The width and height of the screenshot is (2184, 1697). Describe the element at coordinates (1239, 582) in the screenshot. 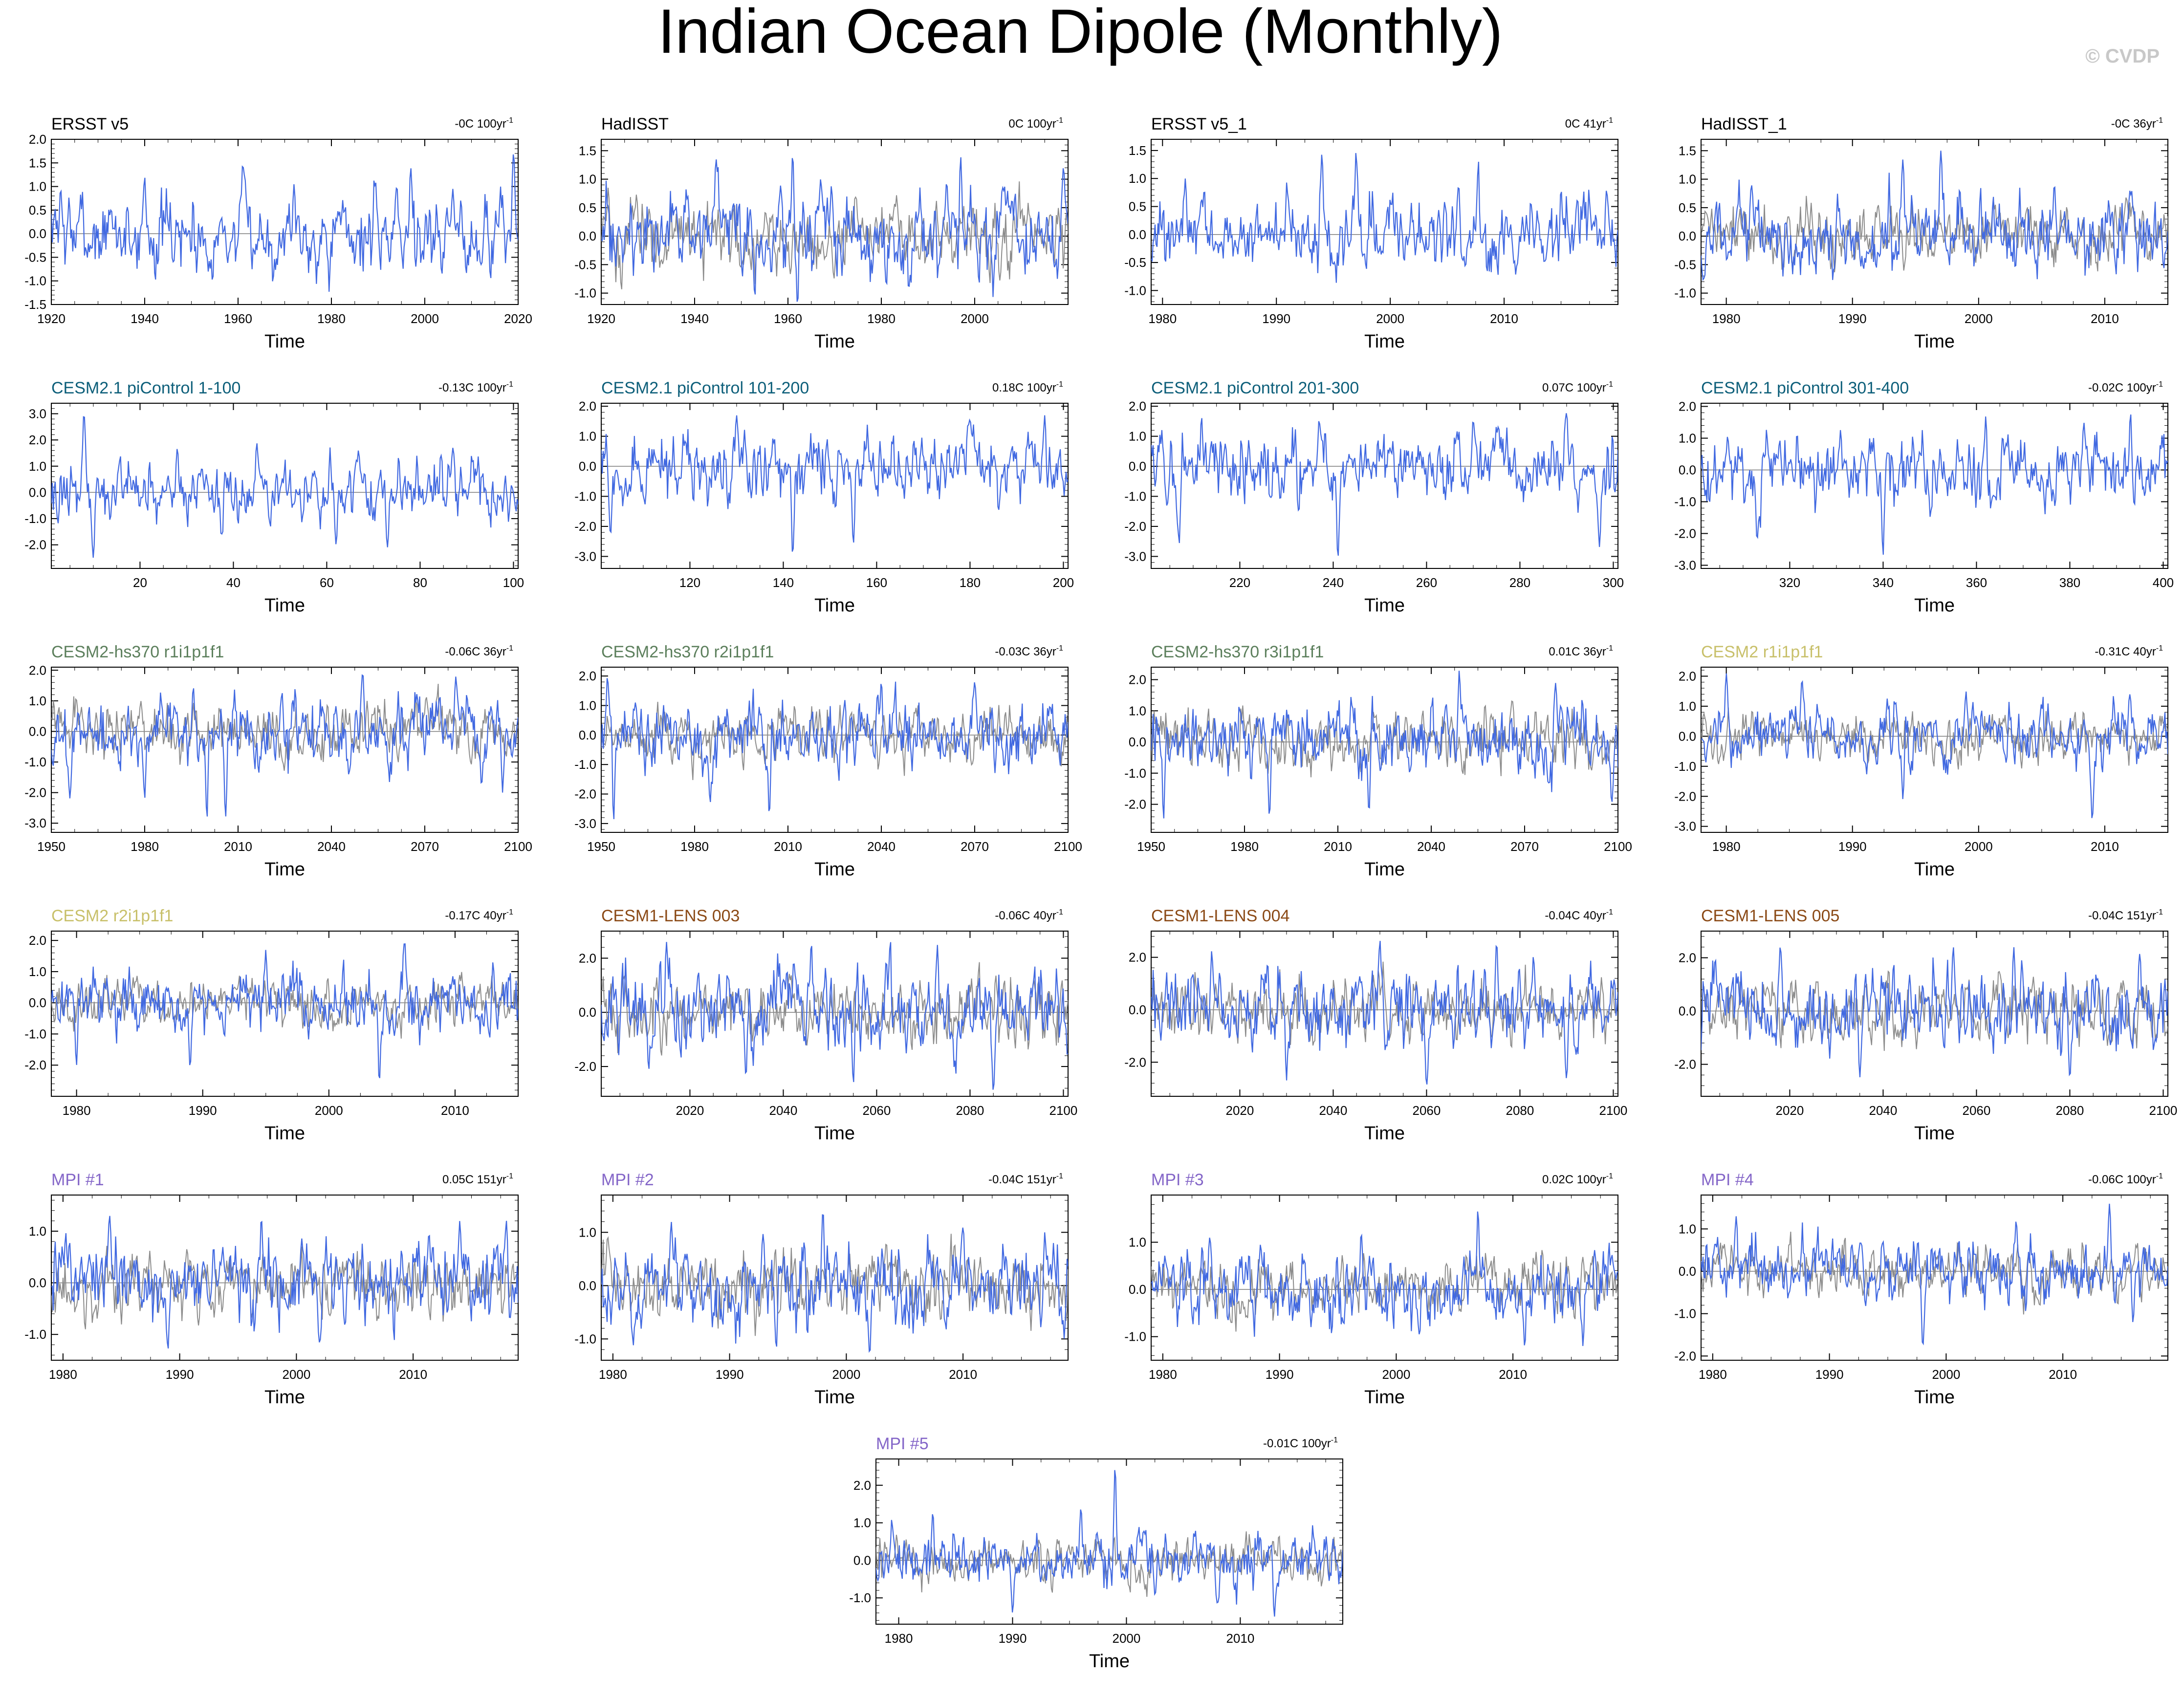

I see `x-tick-label: 220` at that location.